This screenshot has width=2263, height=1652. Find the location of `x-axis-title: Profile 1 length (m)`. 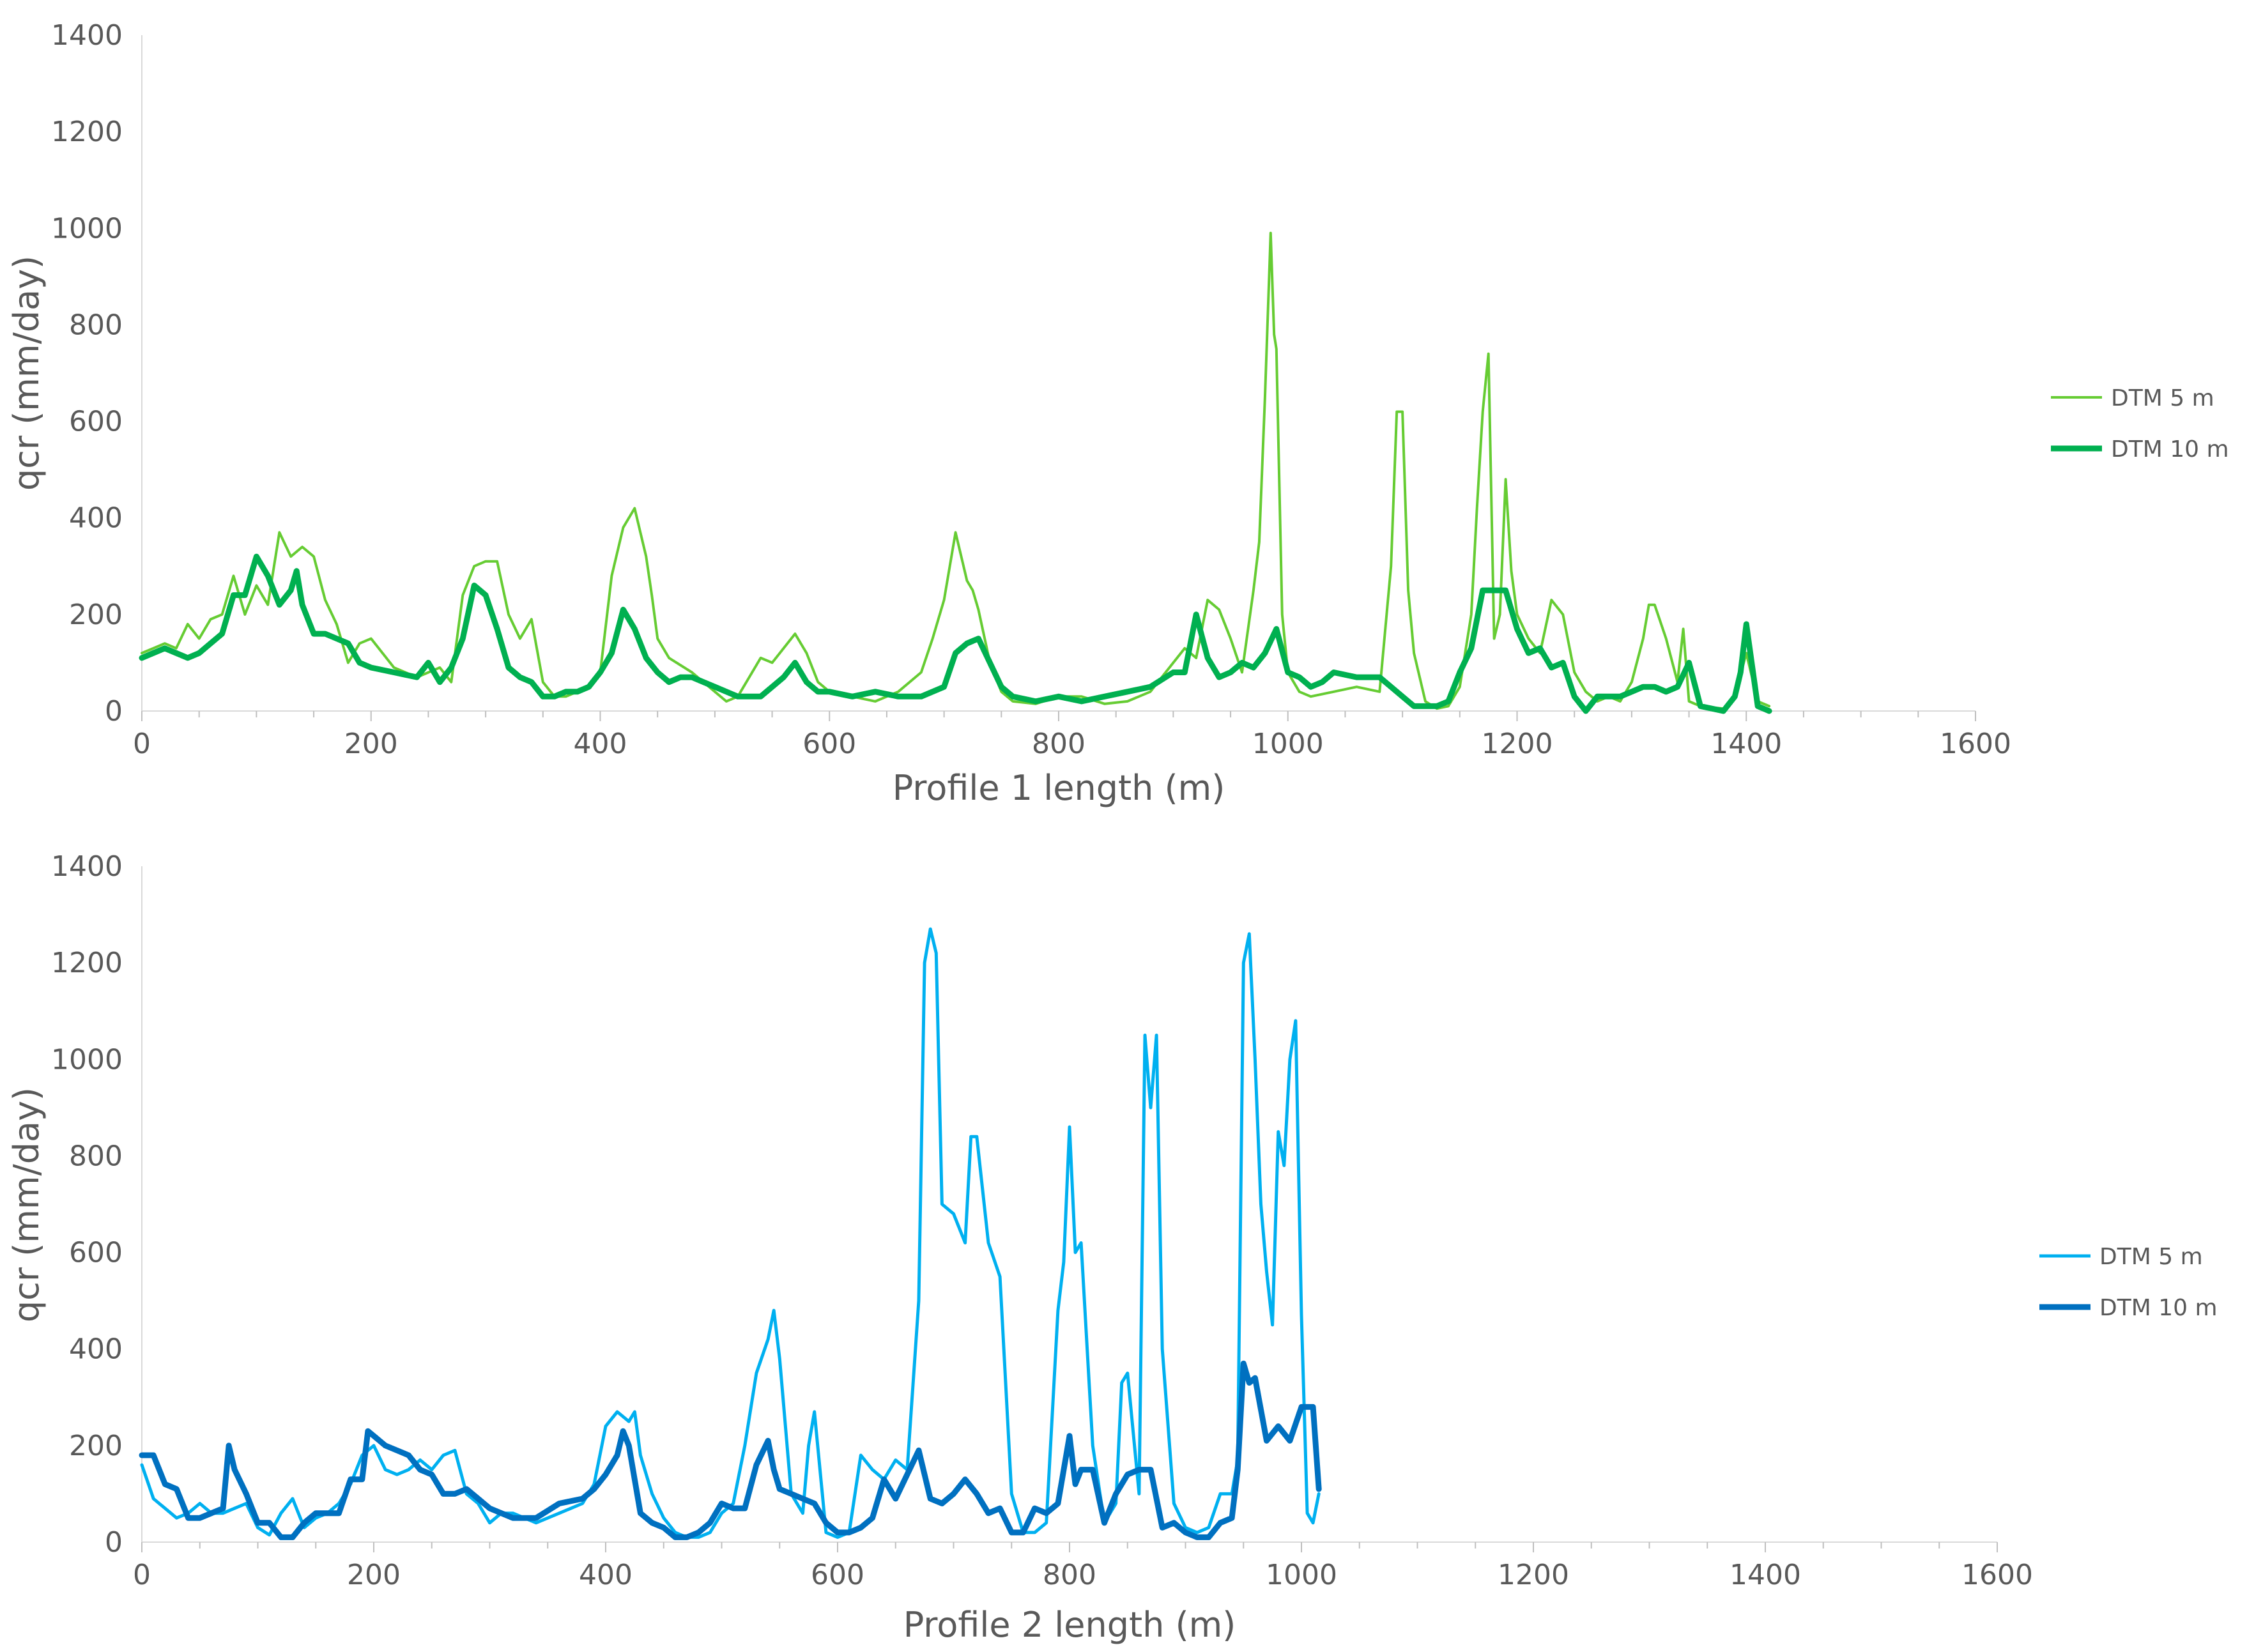

x-axis-title: Profile 1 length (m) is located at coordinates (1059, 788).